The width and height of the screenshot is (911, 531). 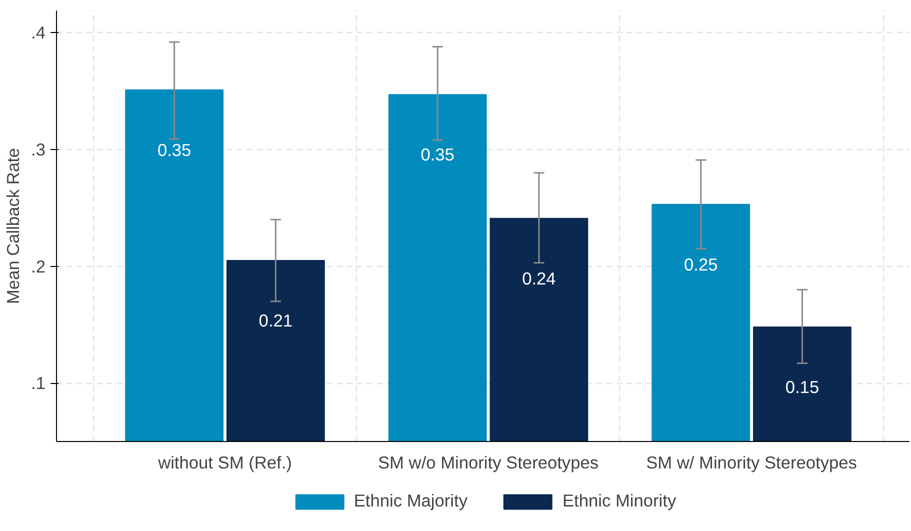 What do you see at coordinates (38, 149) in the screenshot?
I see `y-tick-label: .3` at bounding box center [38, 149].